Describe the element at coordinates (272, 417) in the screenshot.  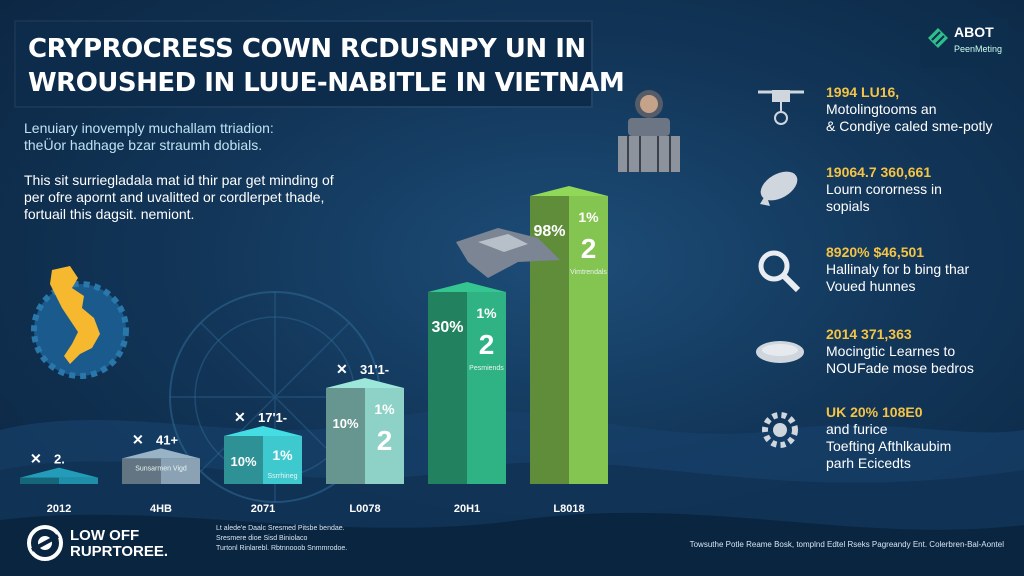
I see `bar-top-label: 17'1-` at that location.